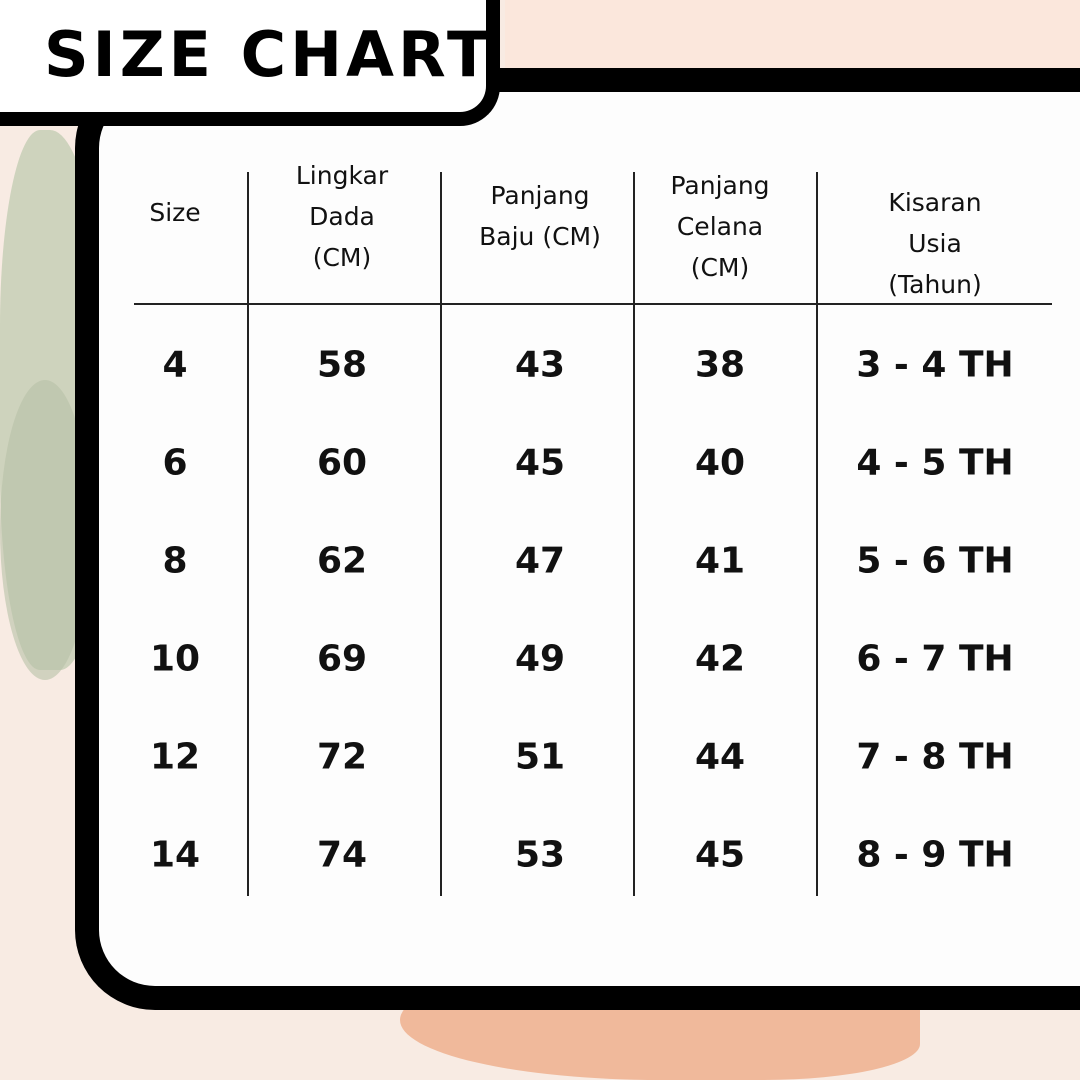  Describe the element at coordinates (175, 365) in the screenshot. I see `table-cell: 4` at that location.